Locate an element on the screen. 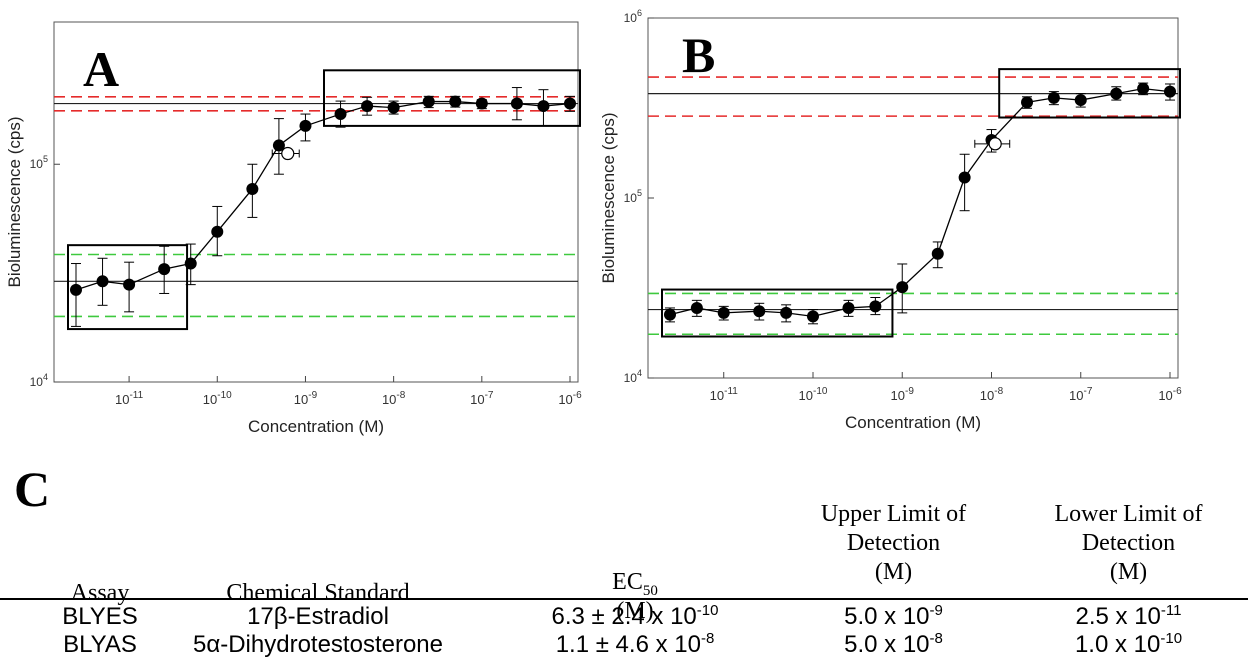  row2-ec50-mantissa: 1.1 ± 4.6 x 10 is located at coordinates (628, 644).